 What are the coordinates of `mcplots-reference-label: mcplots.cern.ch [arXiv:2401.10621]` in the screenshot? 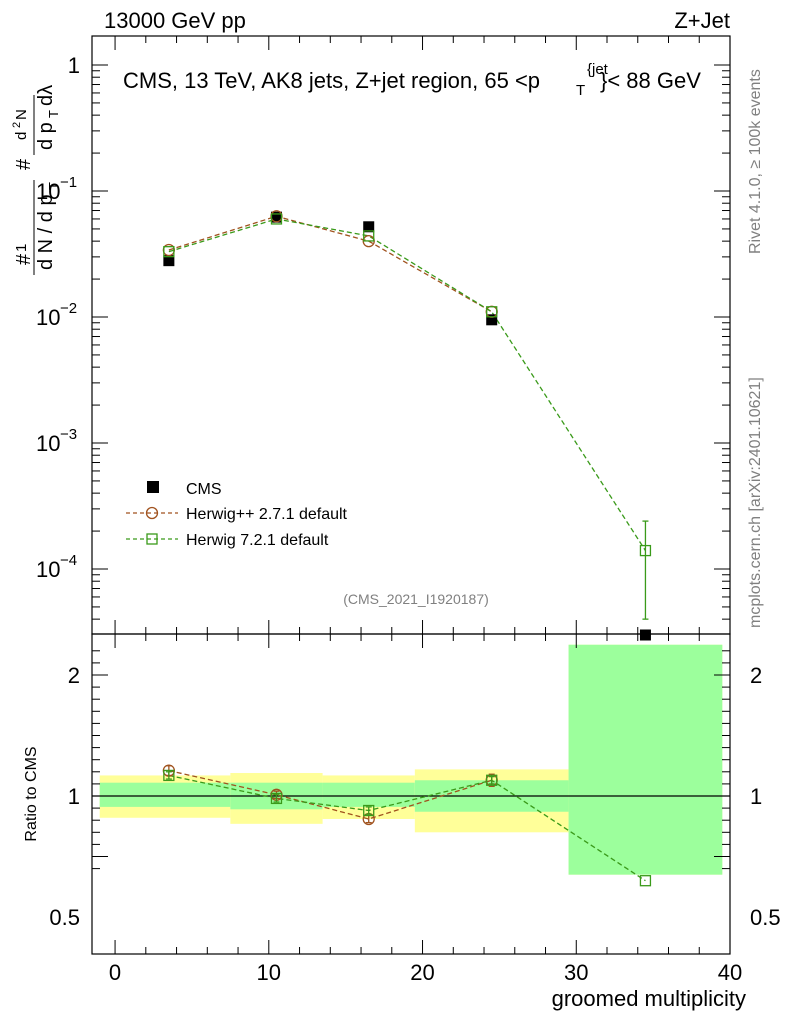 It's located at (755, 502).